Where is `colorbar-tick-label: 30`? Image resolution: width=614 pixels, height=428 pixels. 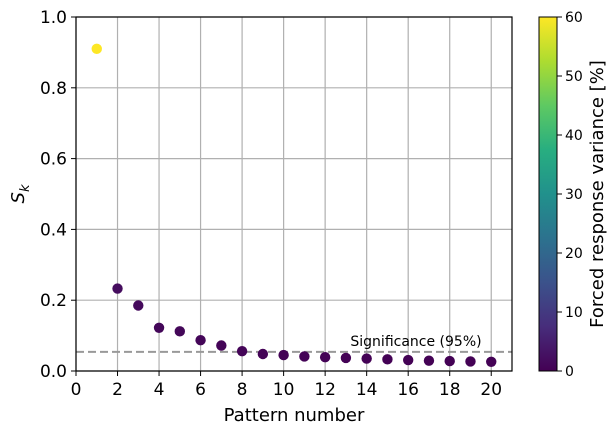
colorbar-tick-label: 30 is located at coordinates (574, 195).